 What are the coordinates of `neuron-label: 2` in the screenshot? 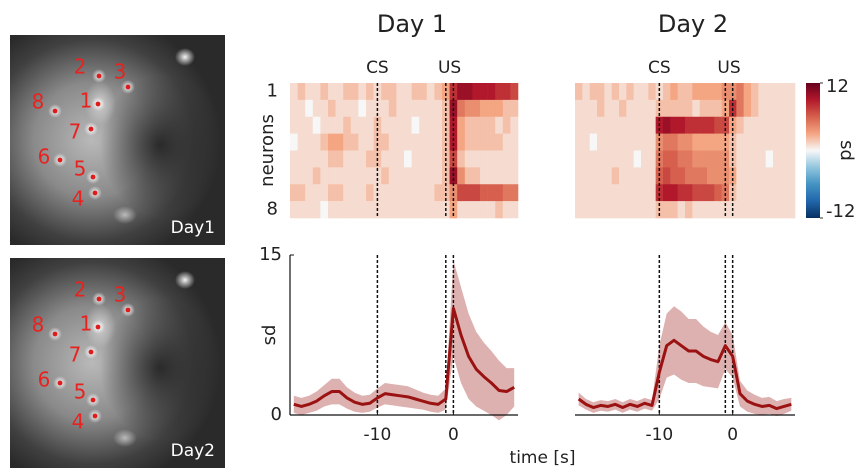 It's located at (80, 290).